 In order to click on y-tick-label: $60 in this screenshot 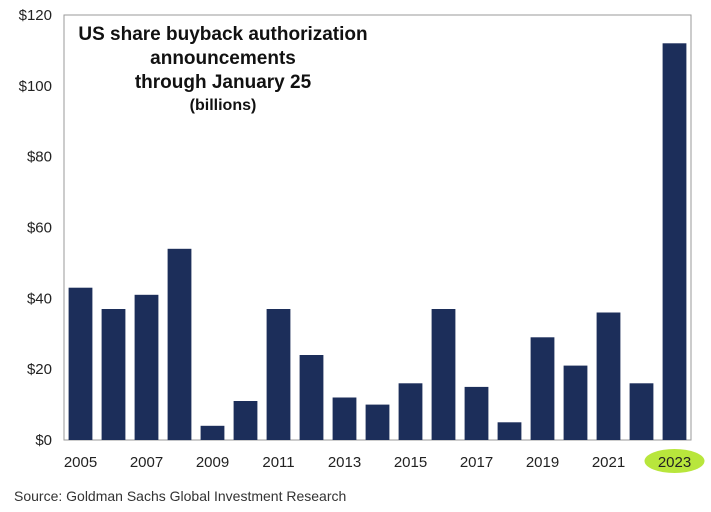, I will do `click(39, 228)`.